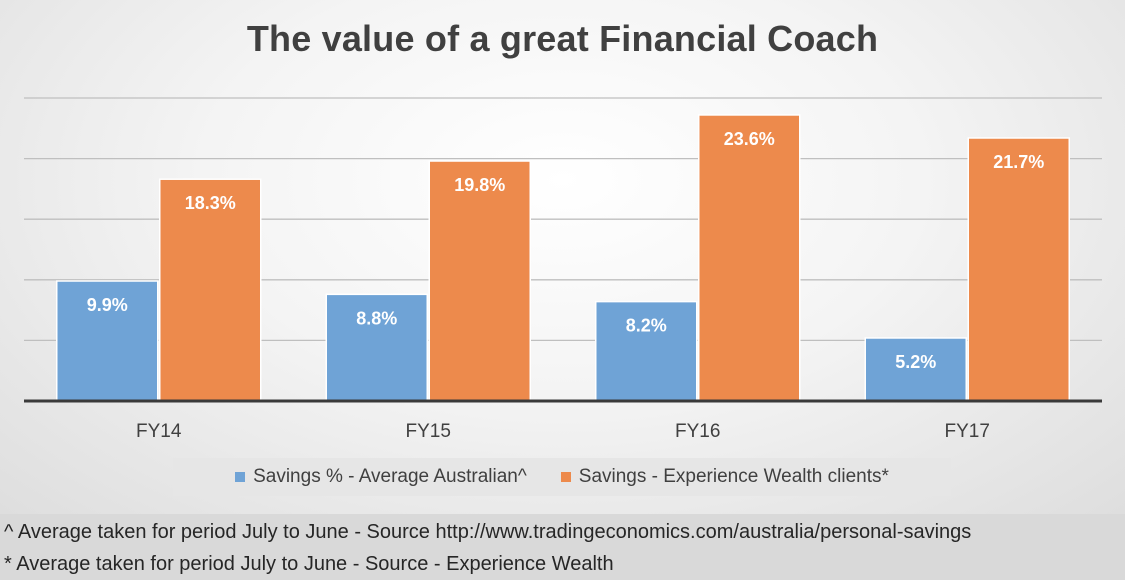 This screenshot has width=1125, height=580. Describe the element at coordinates (390, 476) in the screenshot. I see `legend-label: Savings % - Average Australian^` at that location.